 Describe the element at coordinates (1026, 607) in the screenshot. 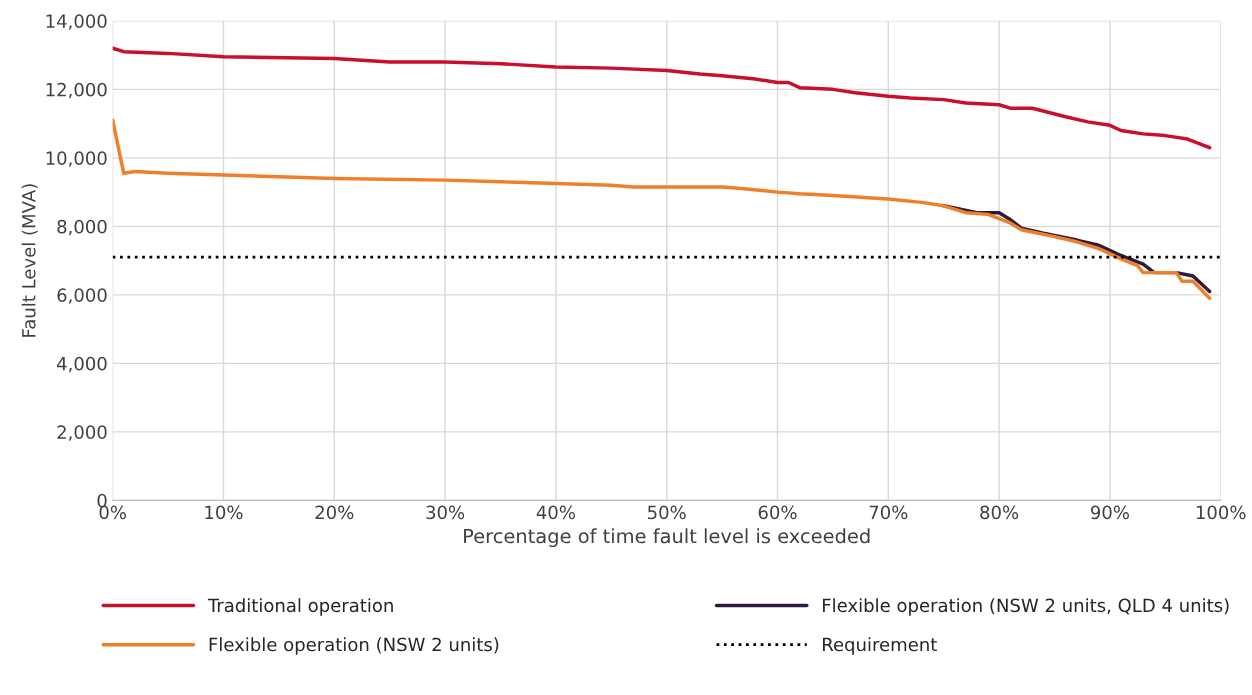

I see `legend-label: Flexible operation (NSW 2 units, QLD 4 units)` at that location.